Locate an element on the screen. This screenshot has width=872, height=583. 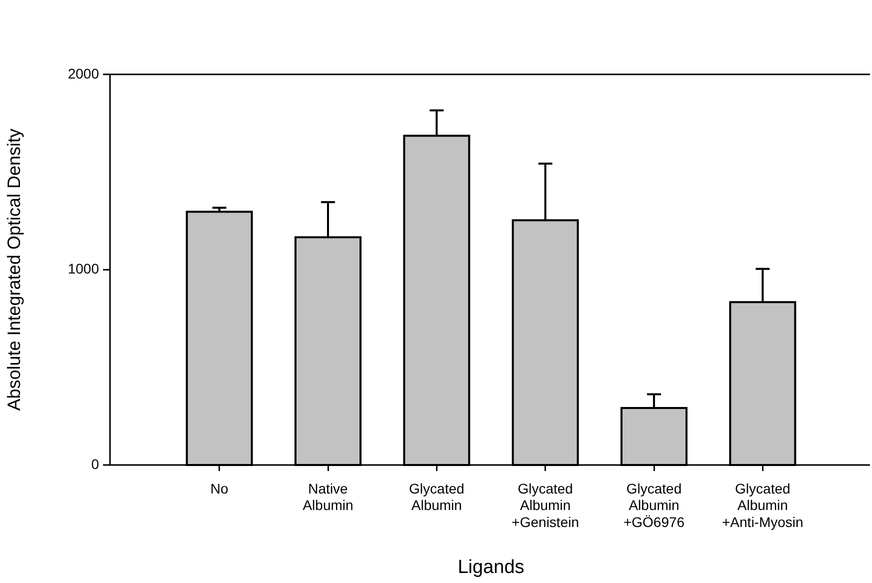
y-axis-title: Absolute Integrated Optical Density is located at coordinates (14, 269).